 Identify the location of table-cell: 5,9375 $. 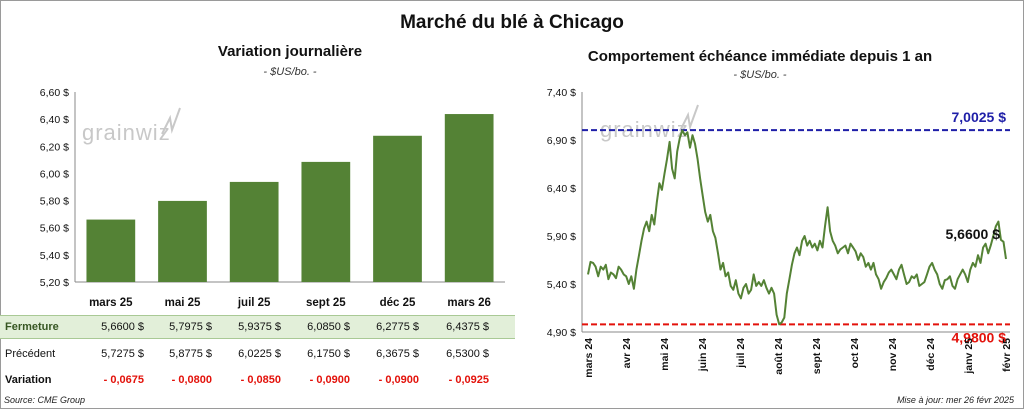
(259, 327).